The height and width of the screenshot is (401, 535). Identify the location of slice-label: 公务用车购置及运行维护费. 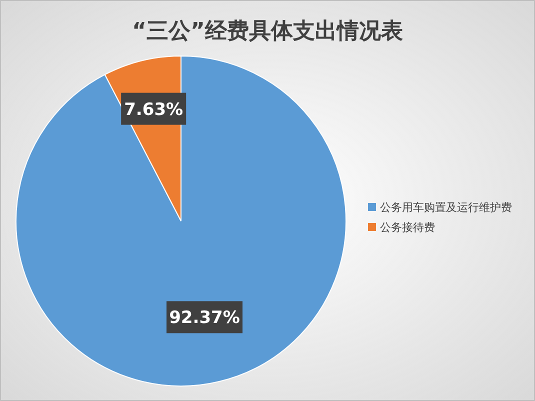
(446, 207).